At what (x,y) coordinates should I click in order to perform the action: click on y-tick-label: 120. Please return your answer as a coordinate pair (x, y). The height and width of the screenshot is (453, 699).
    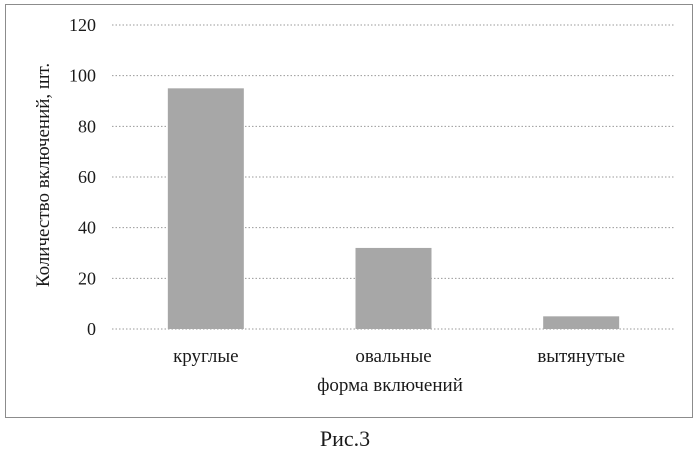
    Looking at the image, I should click on (82, 25).